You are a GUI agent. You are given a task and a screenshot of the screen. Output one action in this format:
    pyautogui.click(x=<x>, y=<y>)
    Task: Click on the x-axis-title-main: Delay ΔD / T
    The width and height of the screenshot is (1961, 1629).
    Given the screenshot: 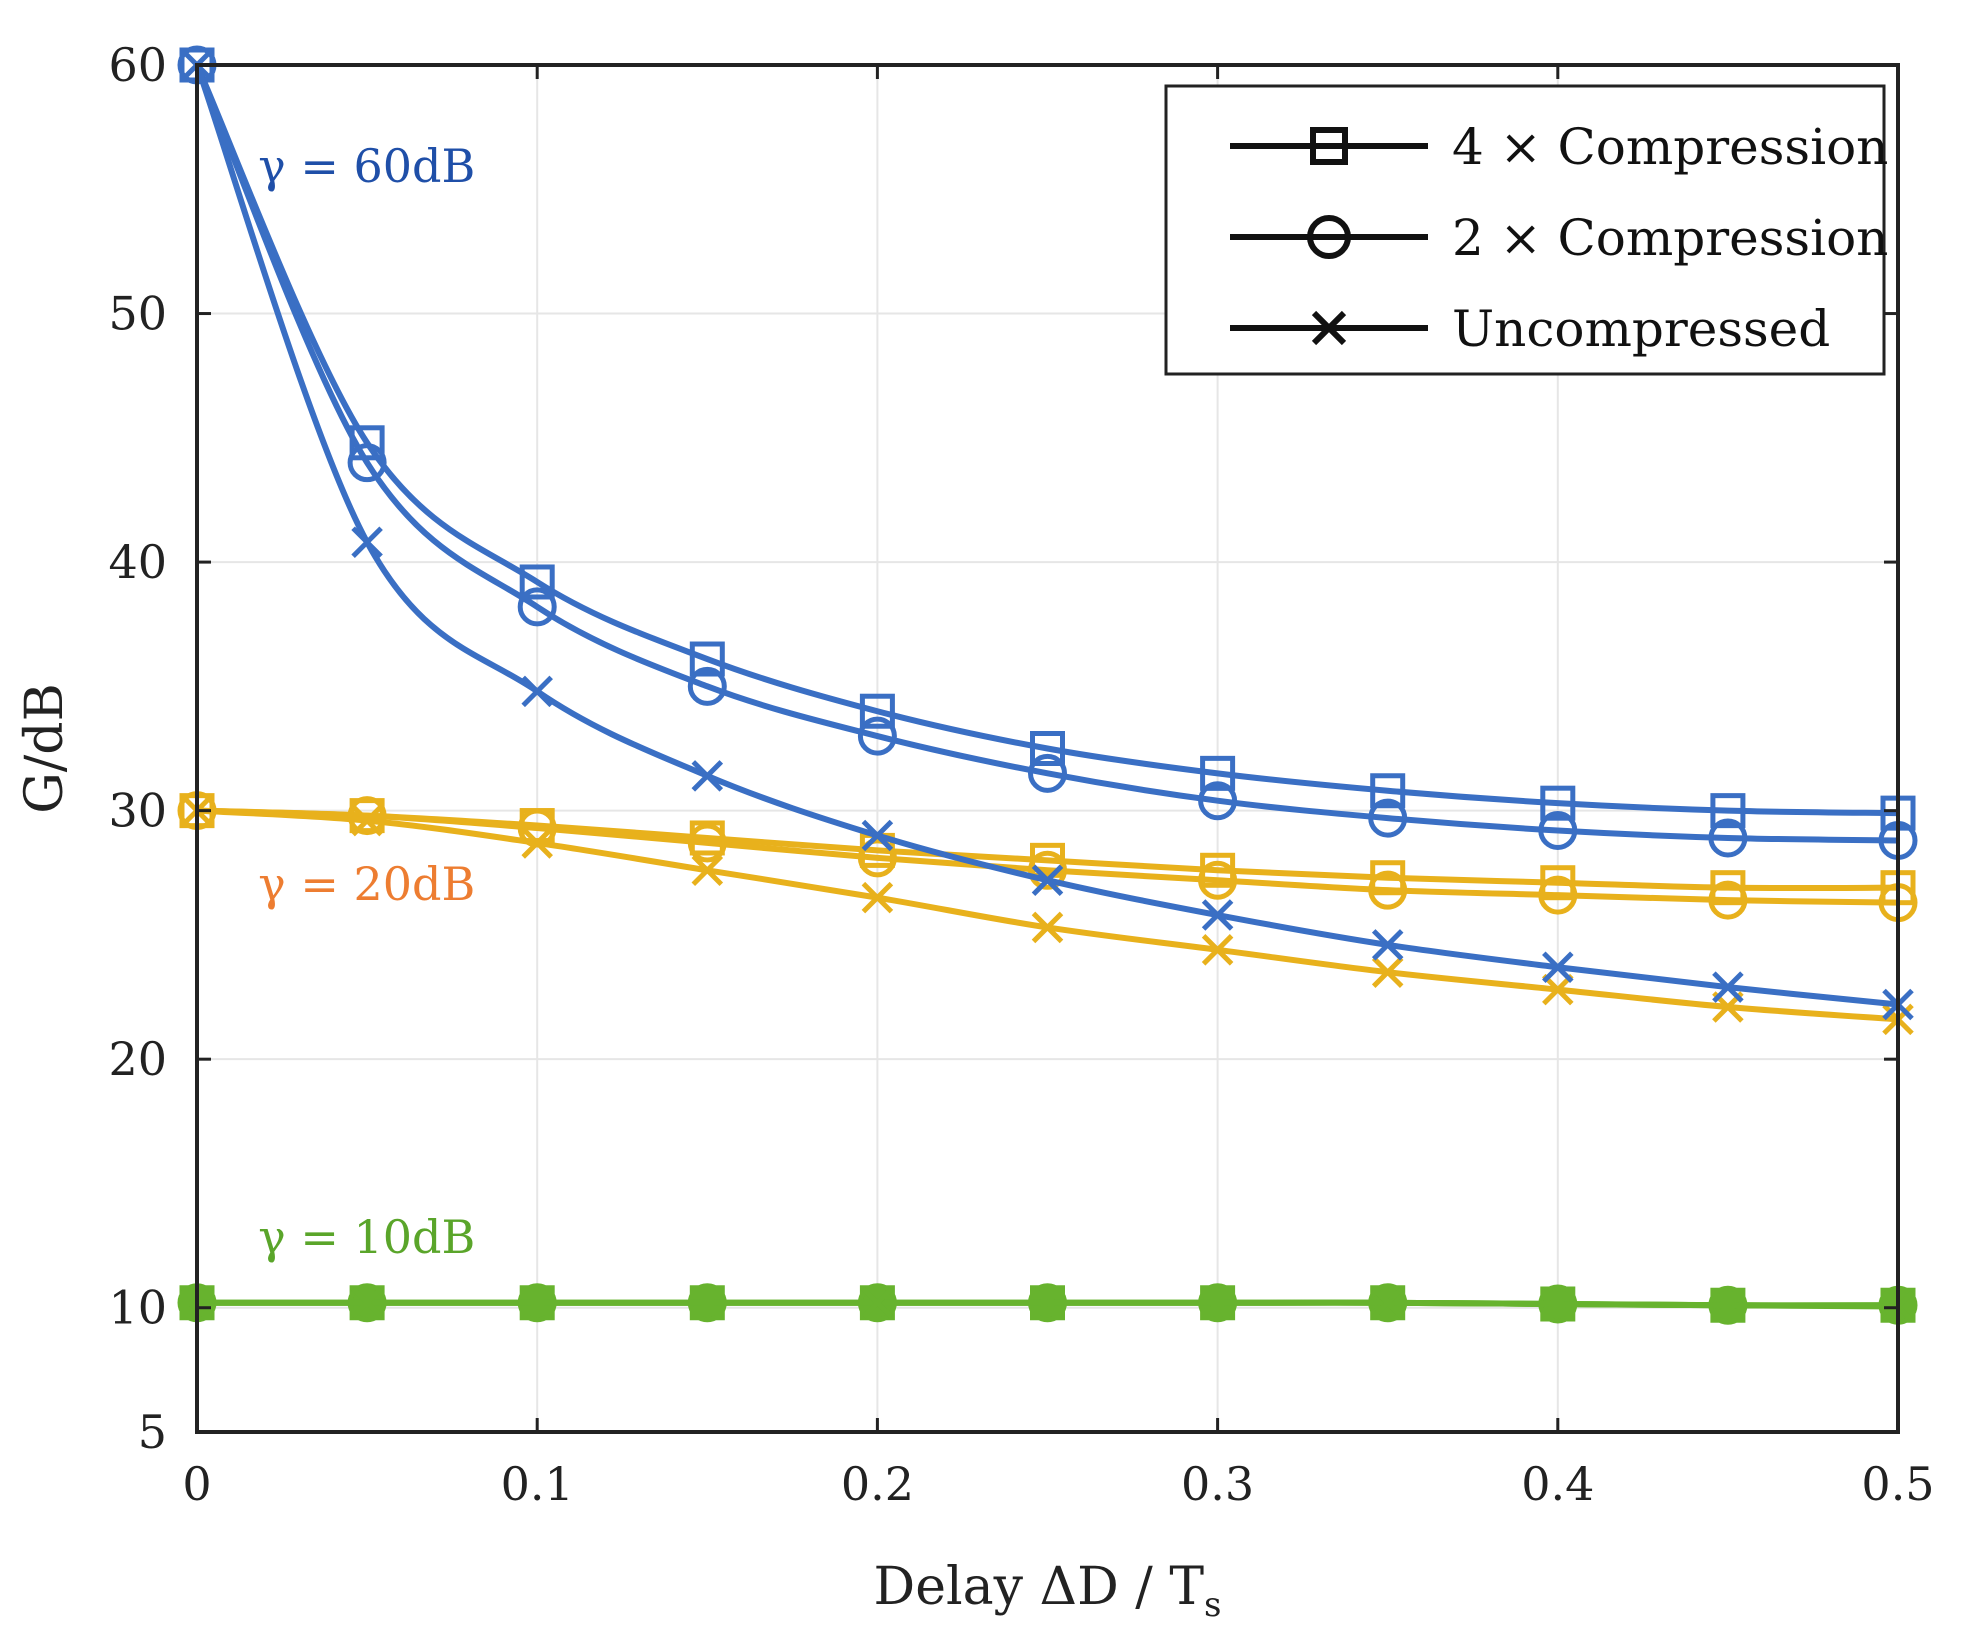 What is the action you would take?
    pyautogui.click(x=1039, y=1587)
    